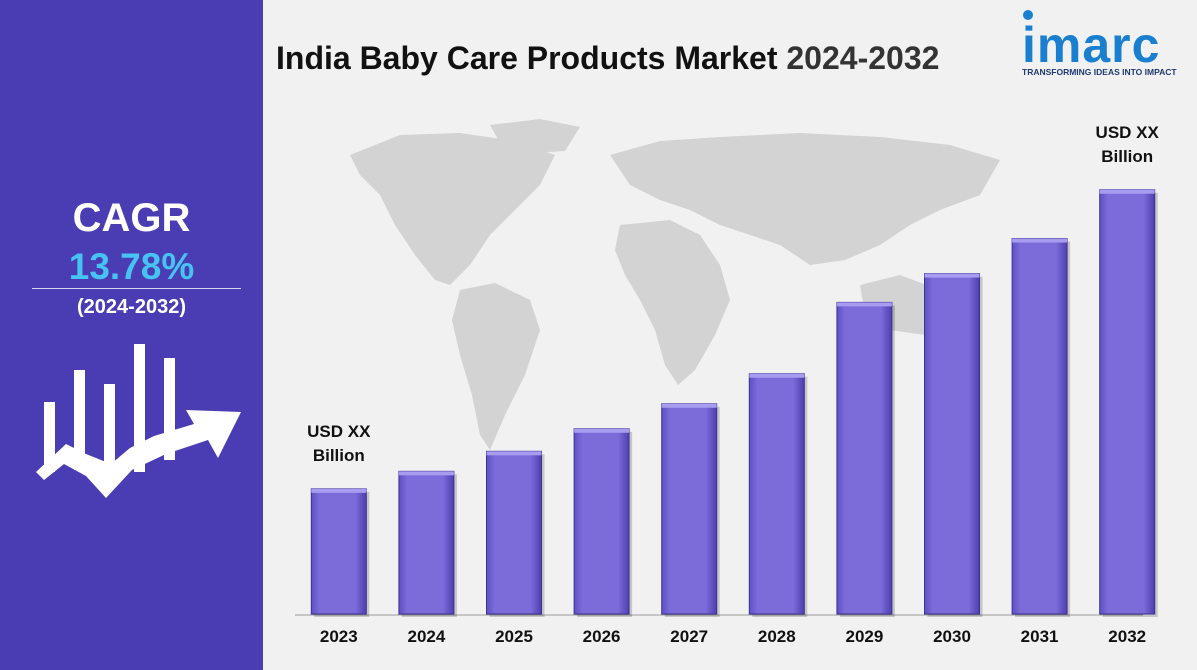  I want to click on bar-2028, so click(776, 494).